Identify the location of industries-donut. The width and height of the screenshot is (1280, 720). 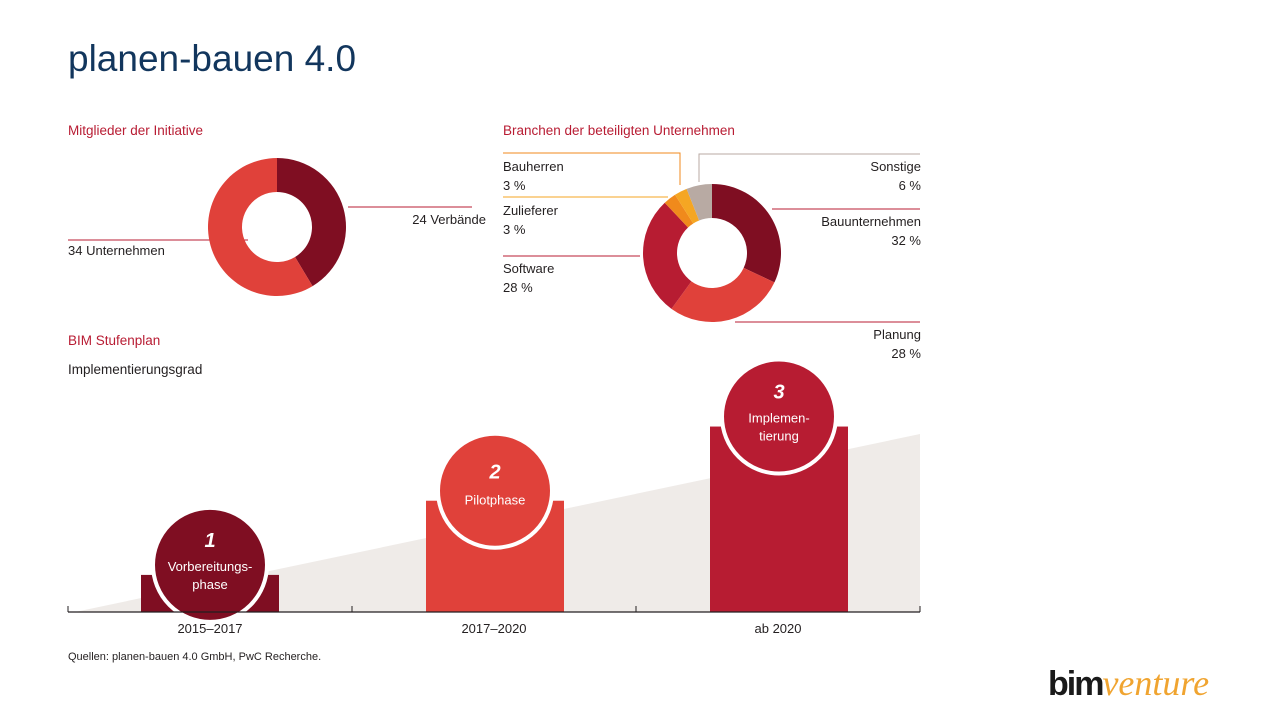
(712, 253).